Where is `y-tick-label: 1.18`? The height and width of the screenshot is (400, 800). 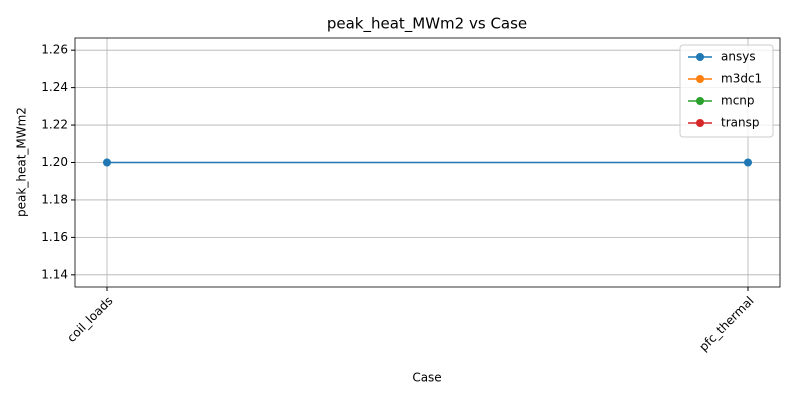
y-tick-label: 1.18 is located at coordinates (54, 199).